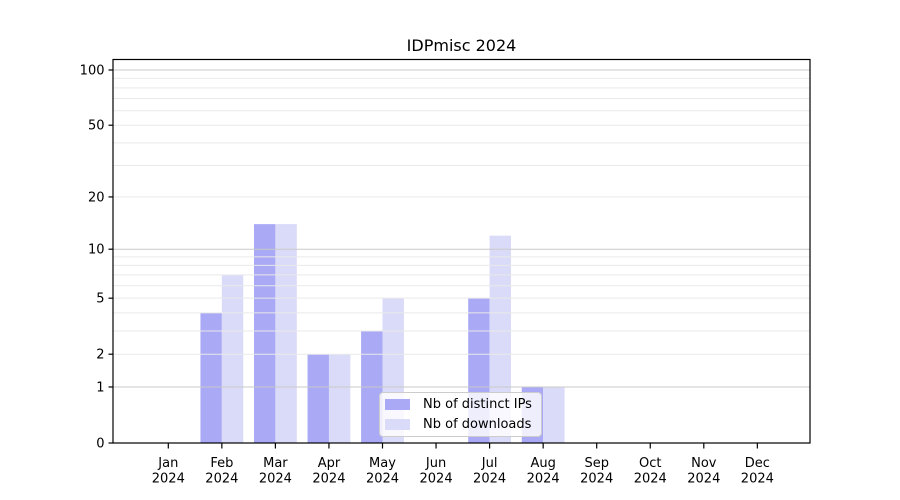  What do you see at coordinates (397, 425) in the screenshot?
I see `legend-swatch-downloads` at bounding box center [397, 425].